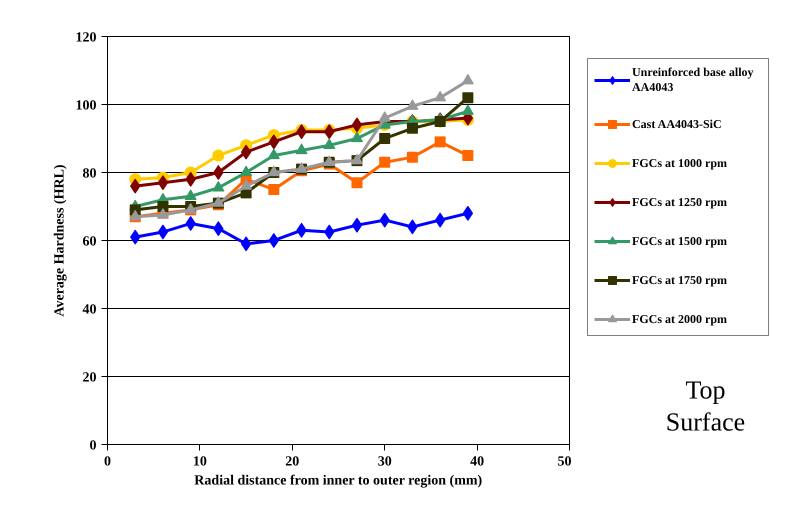  I want to click on legend-label: FGCs at 1250 rpm, so click(680, 202).